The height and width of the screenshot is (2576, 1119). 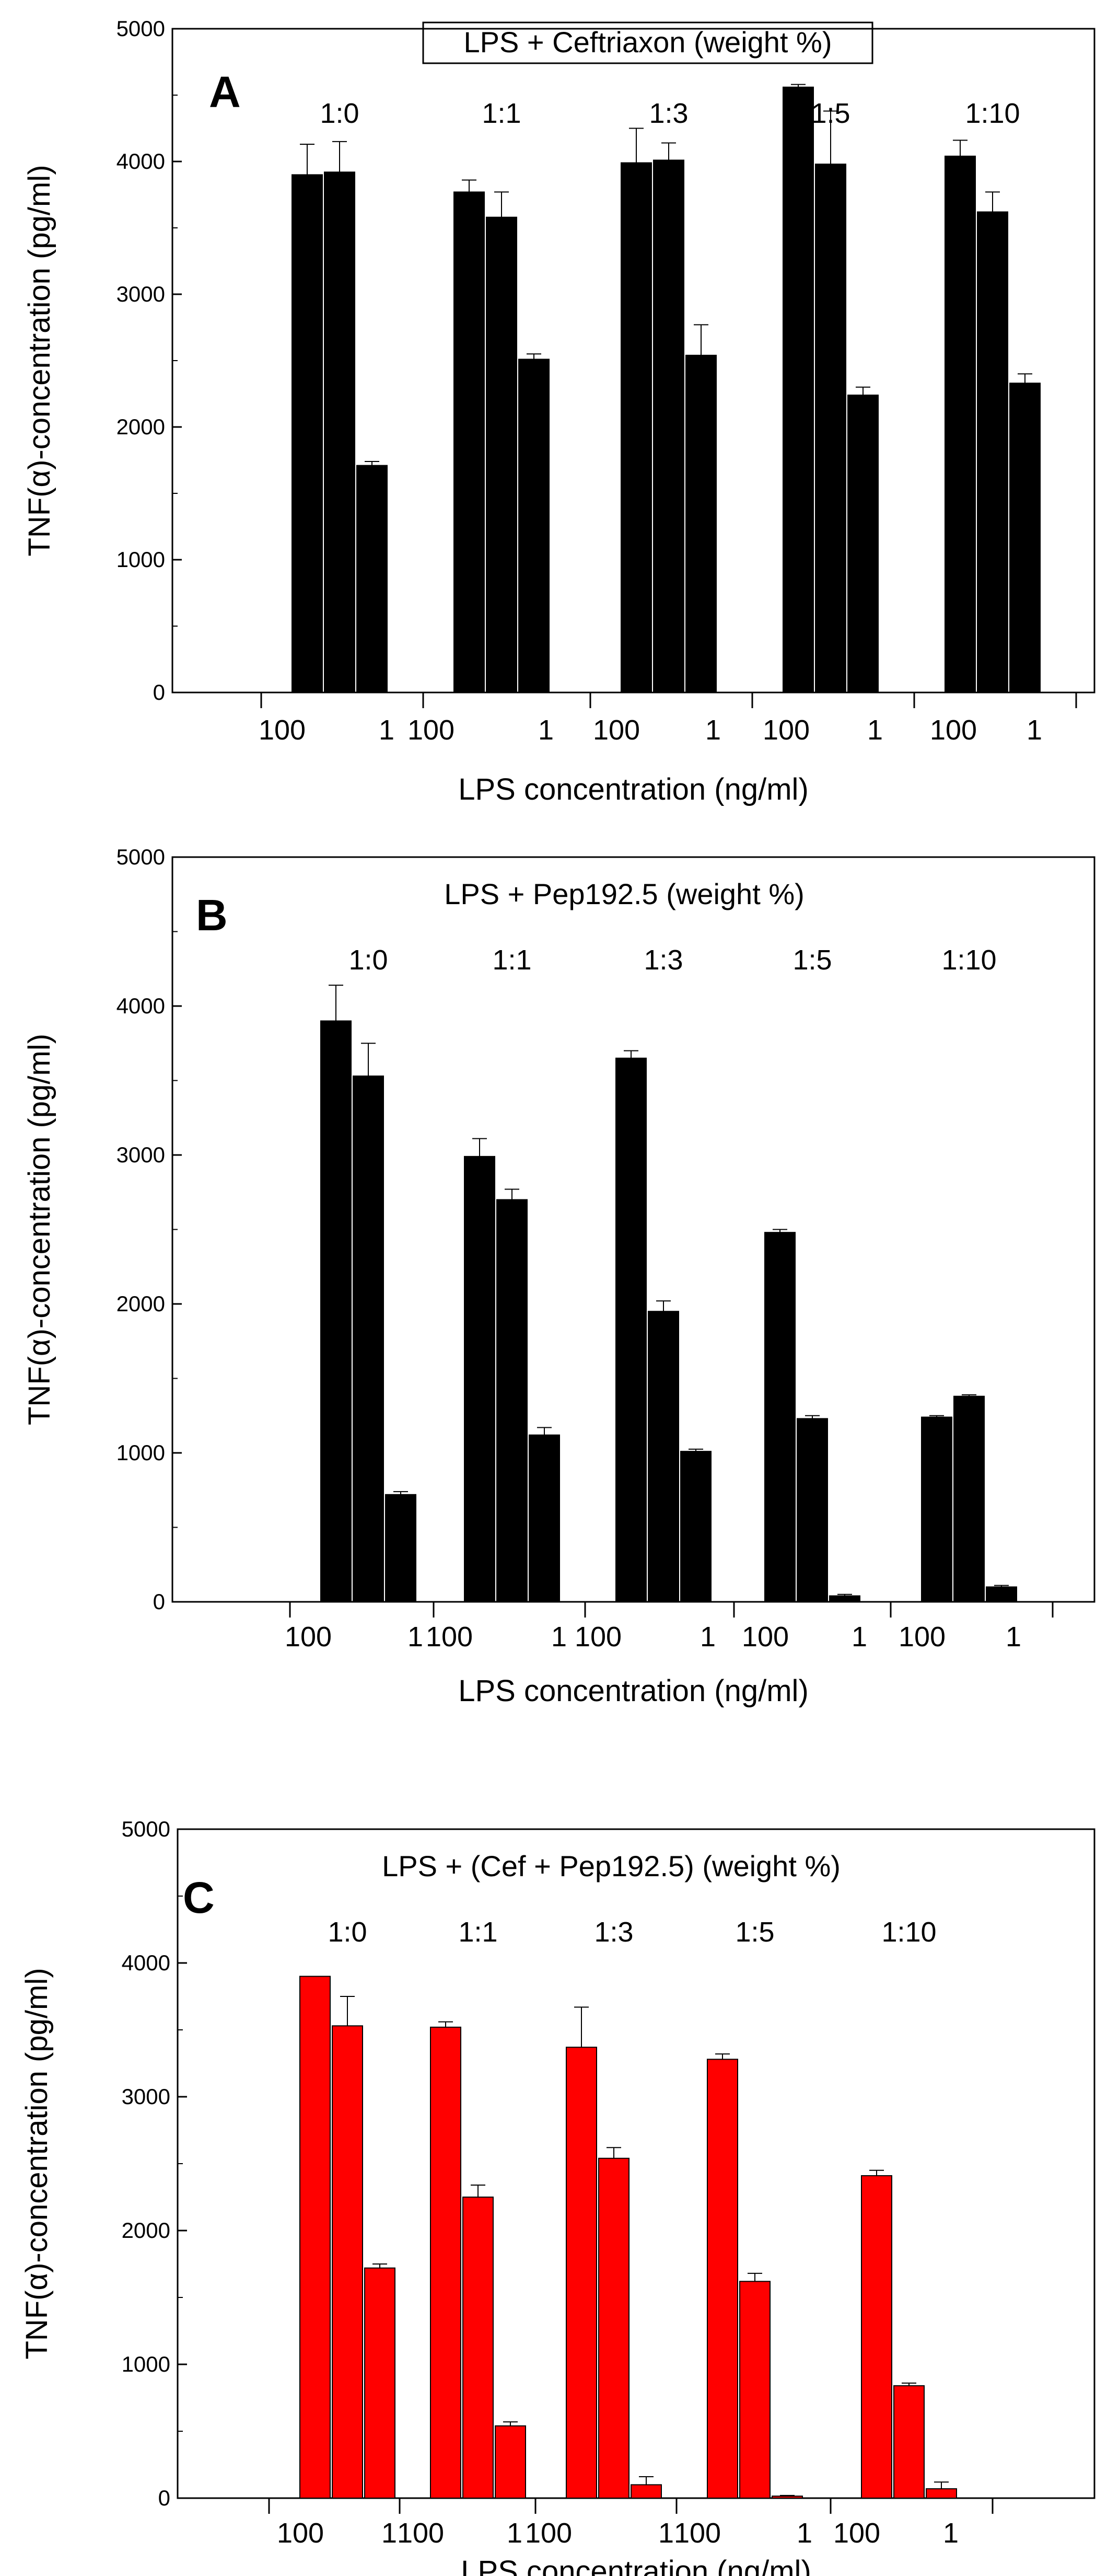 I want to click on panel-letter: B, so click(x=212, y=915).